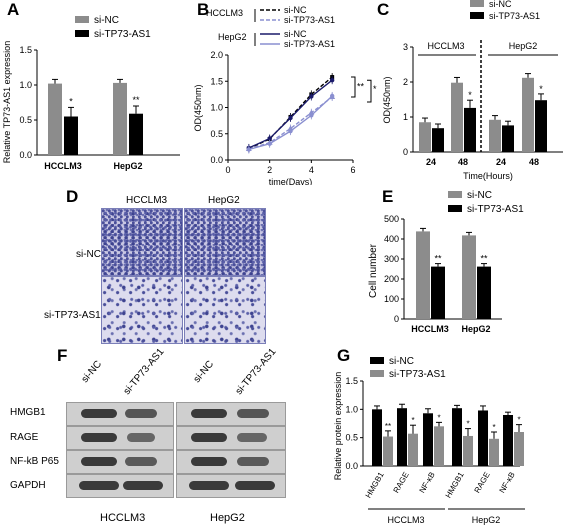 Image resolution: width=567 pixels, height=532 pixels. I want to click on e-significance: **, so click(484, 259).